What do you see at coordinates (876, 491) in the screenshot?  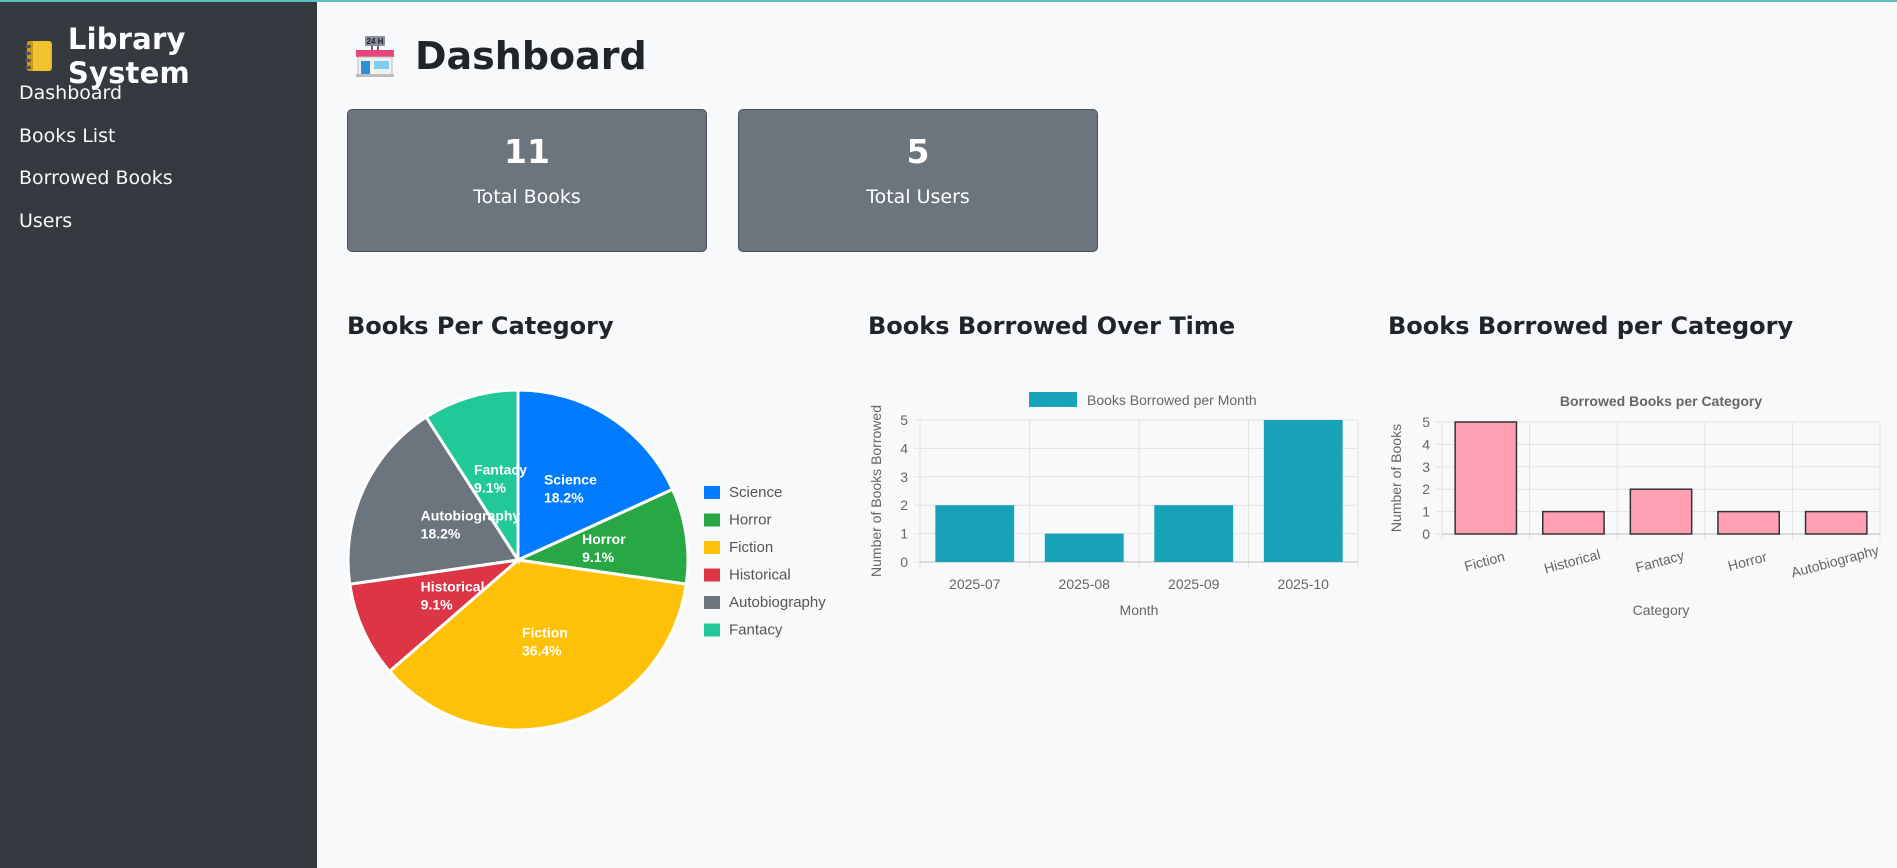 I see `y-axis-title: Number of Books Borrowed` at bounding box center [876, 491].